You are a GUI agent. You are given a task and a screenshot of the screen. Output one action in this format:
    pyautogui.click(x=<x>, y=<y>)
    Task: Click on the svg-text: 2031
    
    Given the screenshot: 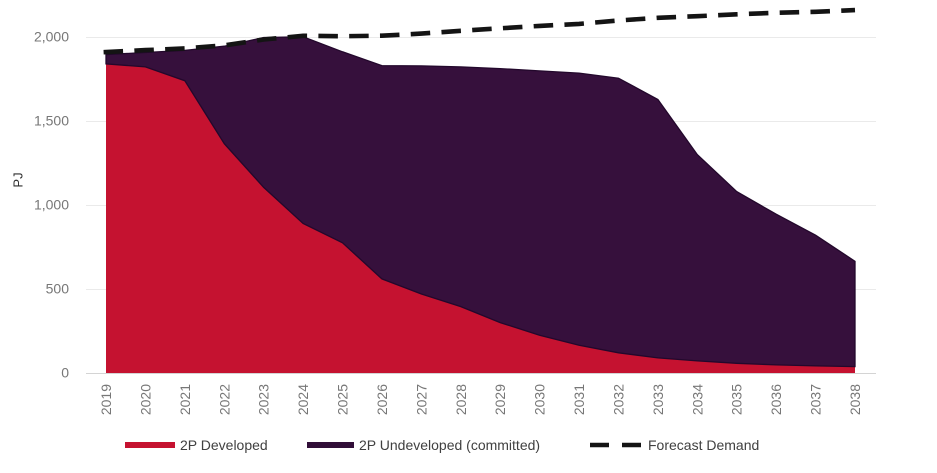 What is the action you would take?
    pyautogui.click(x=579, y=399)
    